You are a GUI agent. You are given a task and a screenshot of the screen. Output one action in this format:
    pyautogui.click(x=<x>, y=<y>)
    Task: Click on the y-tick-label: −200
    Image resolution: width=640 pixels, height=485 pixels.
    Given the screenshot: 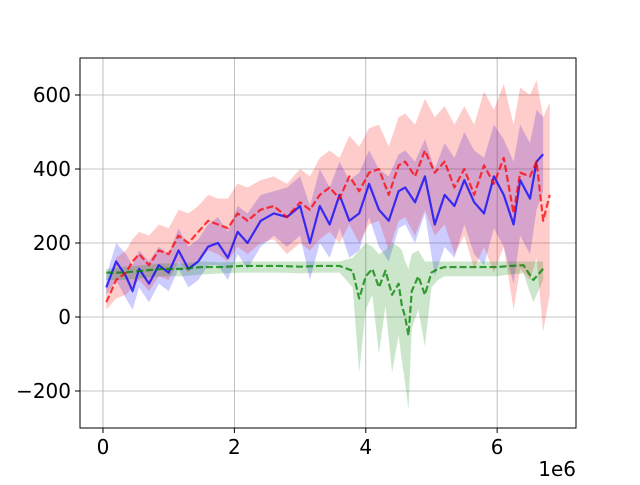 What is the action you would take?
    pyautogui.click(x=43, y=391)
    